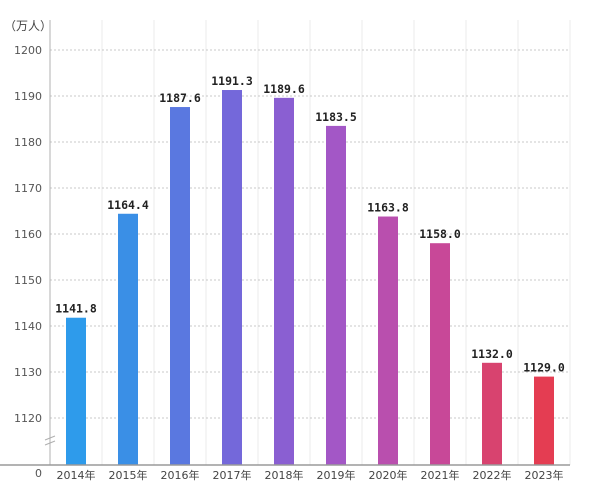  I want to click on x-tick-label: 2020年, so click(388, 475).